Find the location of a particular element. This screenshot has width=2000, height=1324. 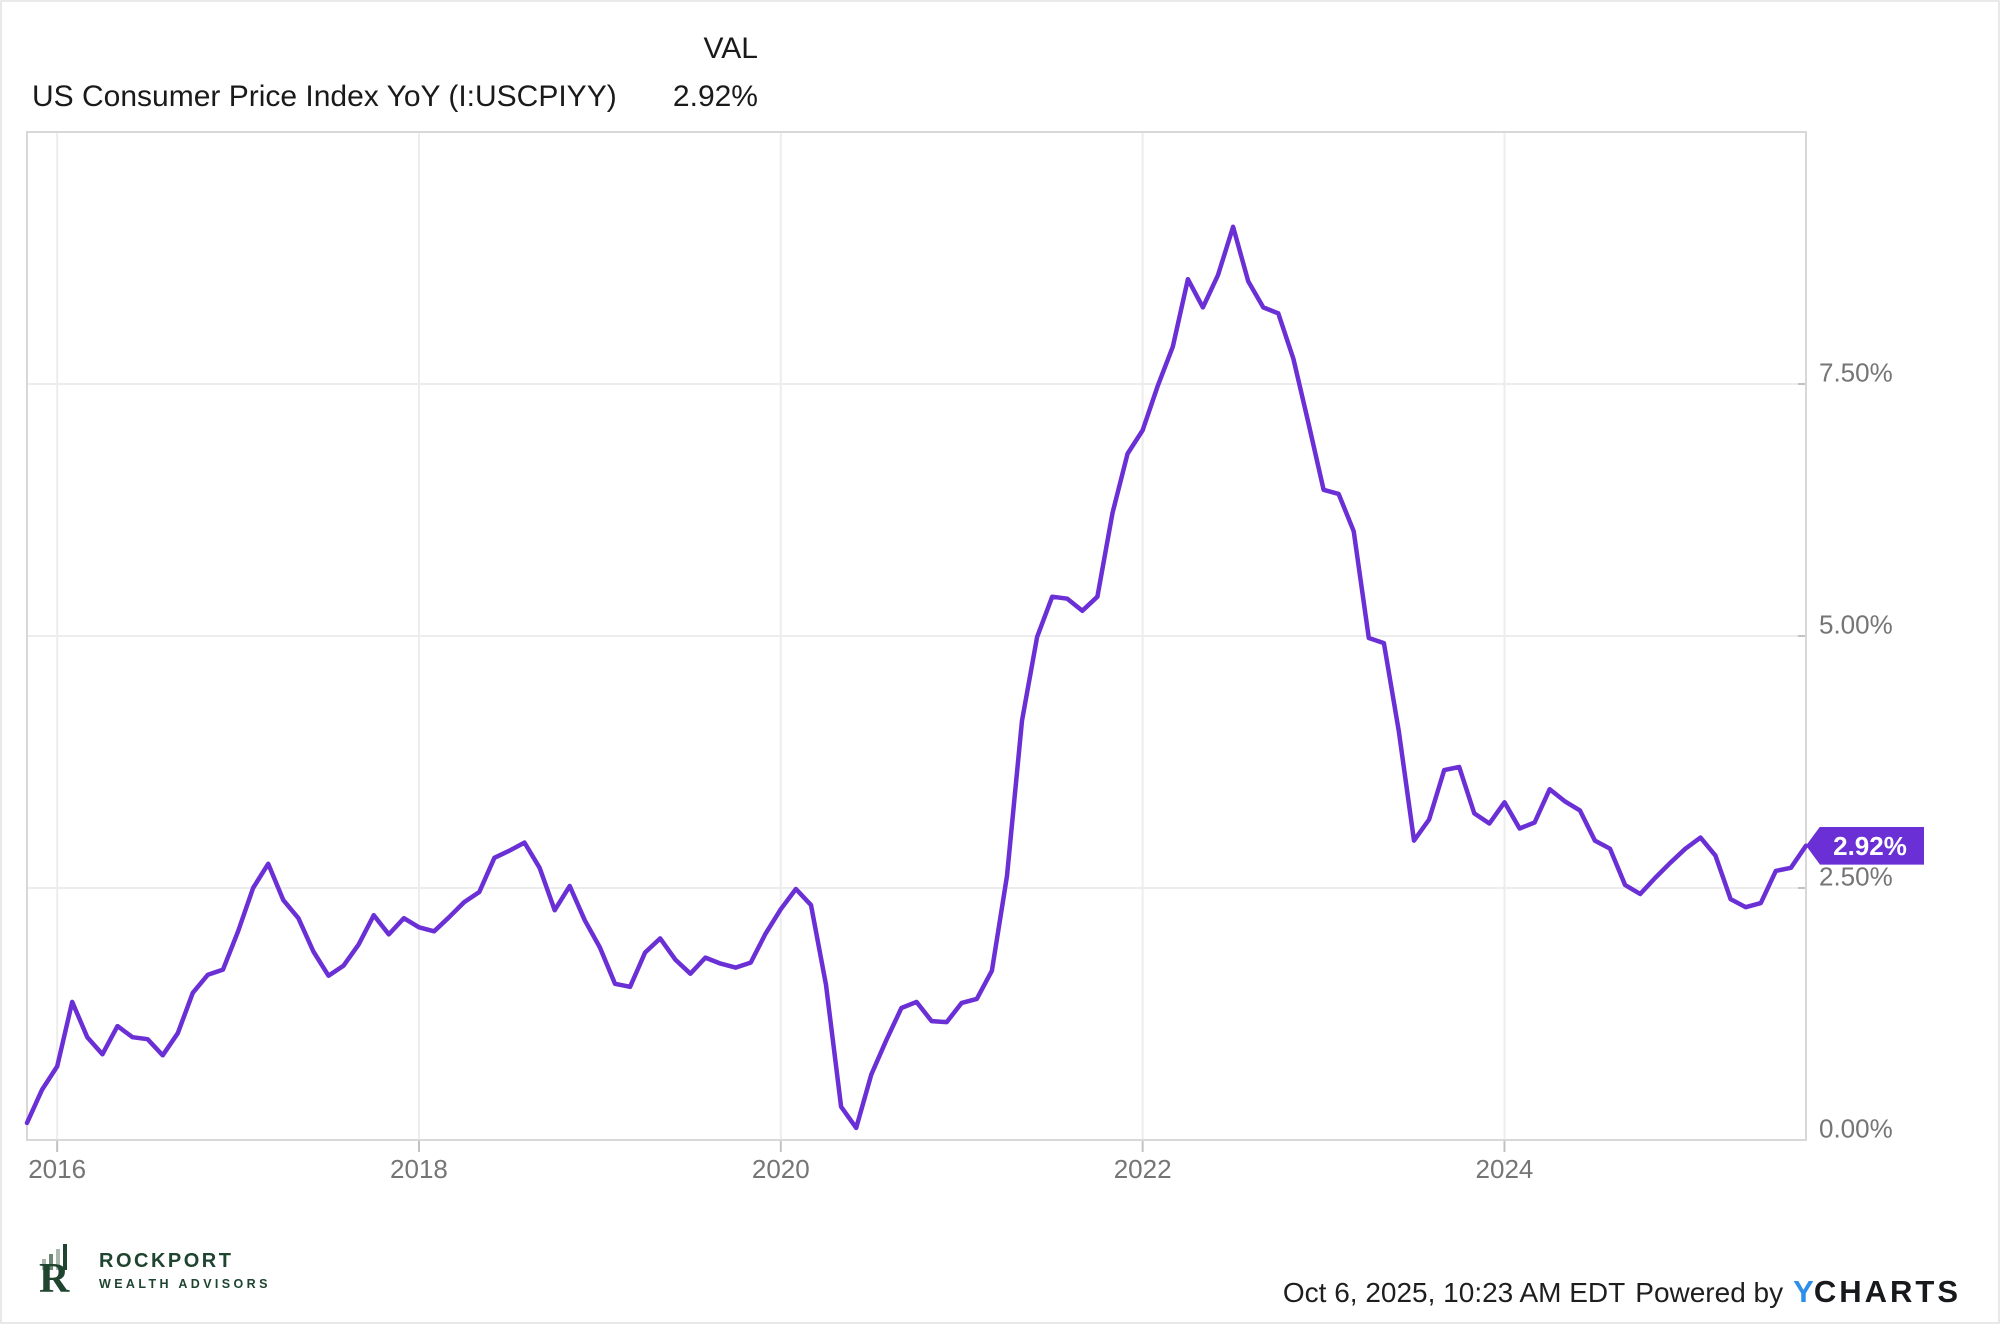

x-axis-tick-label: 2024 is located at coordinates (1504, 1169).